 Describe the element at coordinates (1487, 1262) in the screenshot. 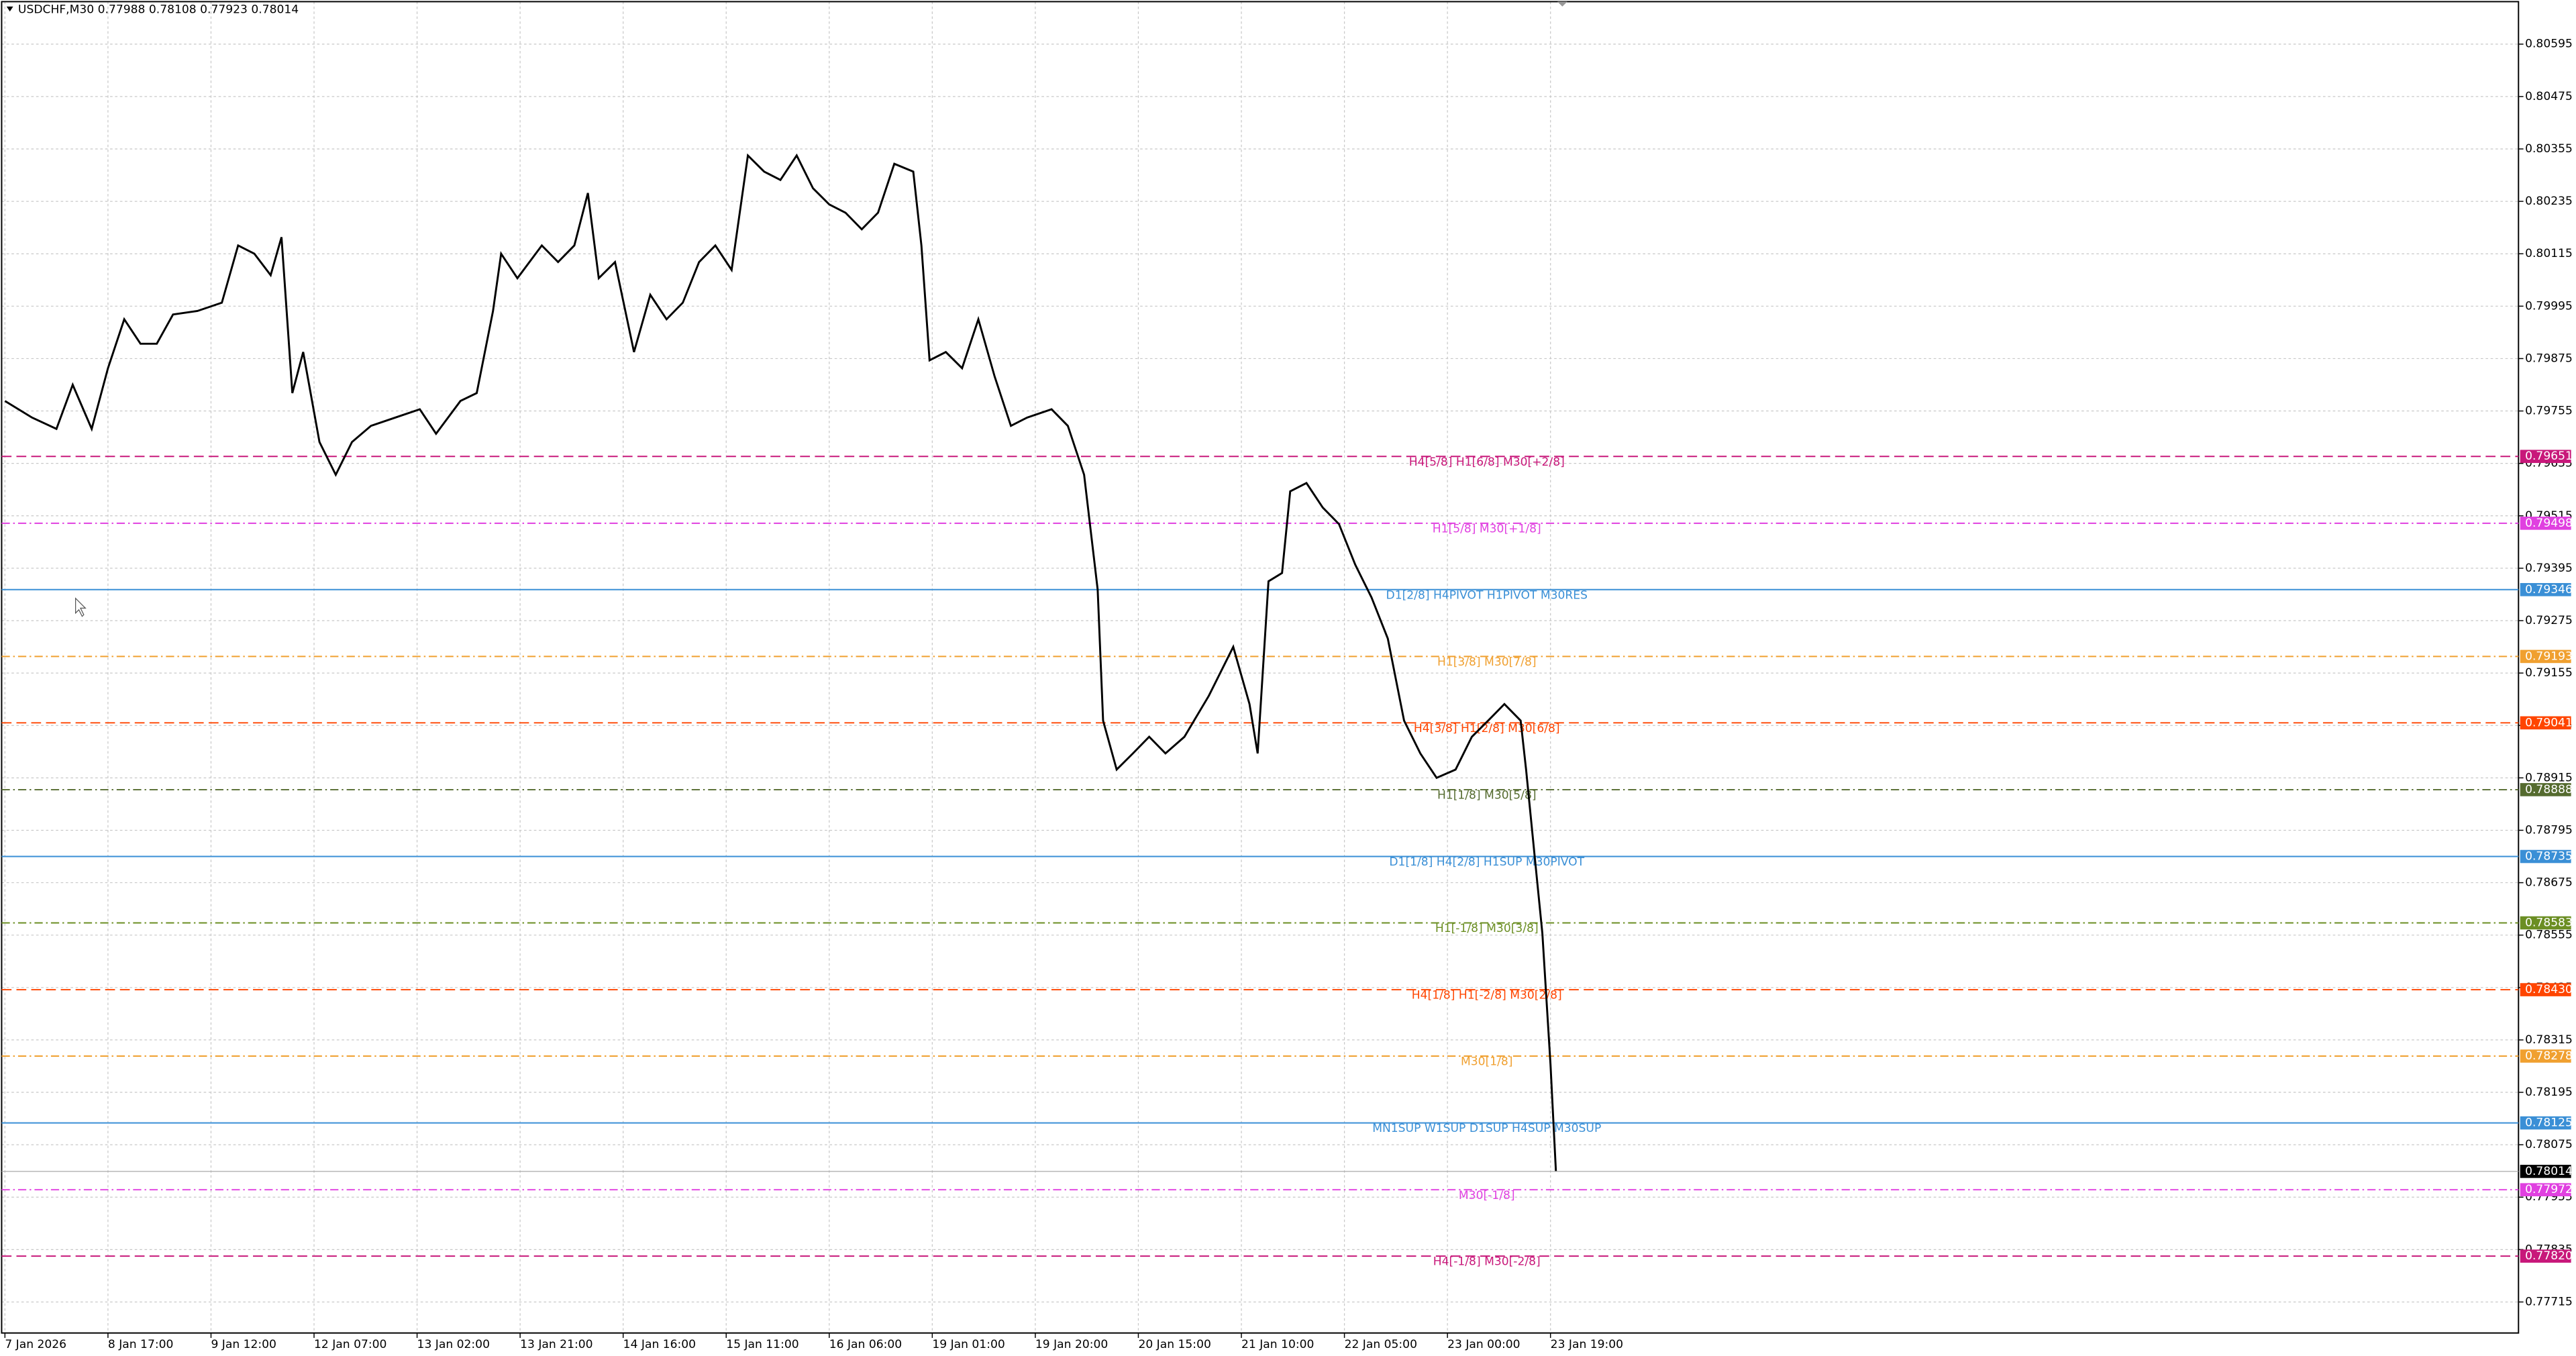

I see `level-label: H4[-1/8] M30[-2/8]` at that location.